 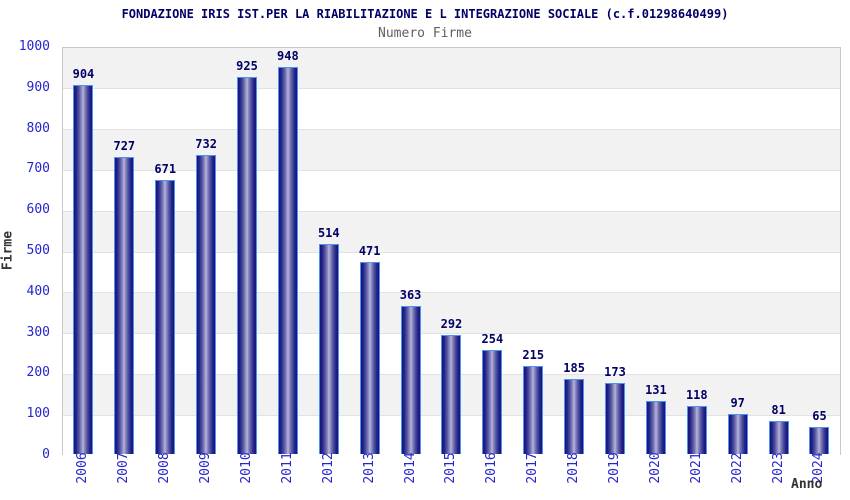 I want to click on bar-2010, so click(x=247, y=265).